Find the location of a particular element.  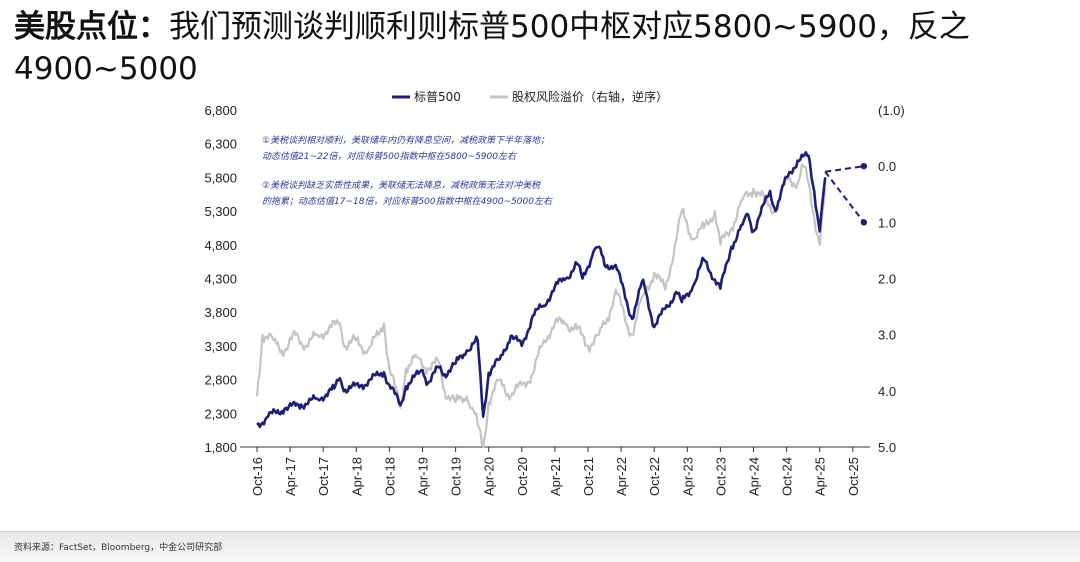

source-note: 资料来源：FactSet，Bloomberg，中金公司研究部 is located at coordinates (118, 548).